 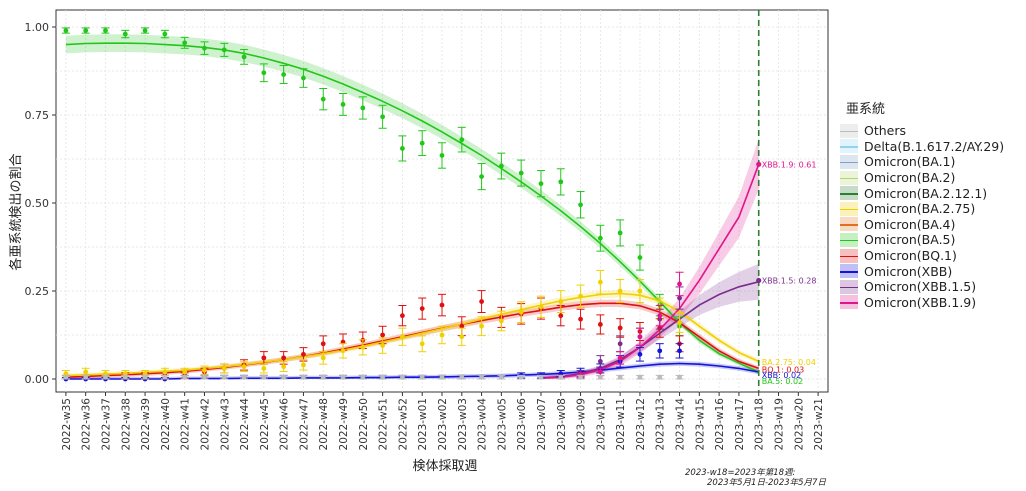 What do you see at coordinates (819, 424) in the screenshot?
I see `x-tick-label: 2023-w21` at bounding box center [819, 424].